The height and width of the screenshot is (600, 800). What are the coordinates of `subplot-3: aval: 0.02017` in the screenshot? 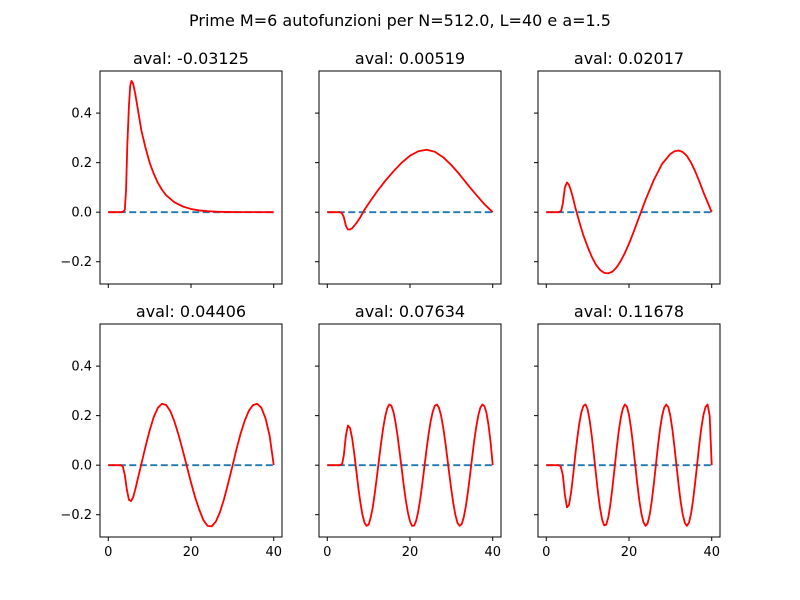 It's located at (627, 168).